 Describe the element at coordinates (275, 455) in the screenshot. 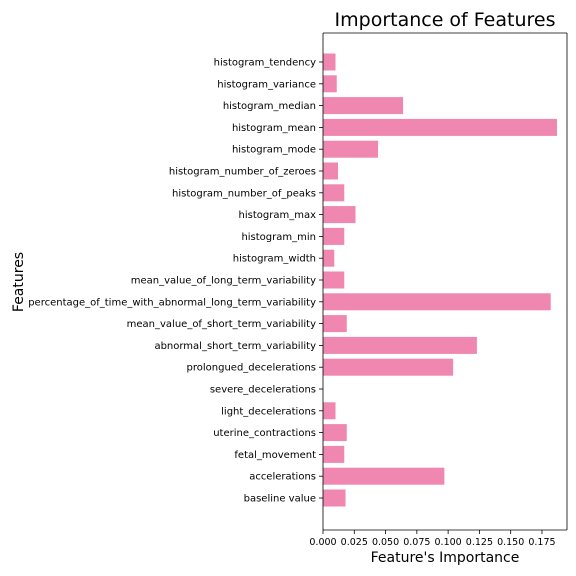

I see `y-tick-label: fetal_movement` at that location.